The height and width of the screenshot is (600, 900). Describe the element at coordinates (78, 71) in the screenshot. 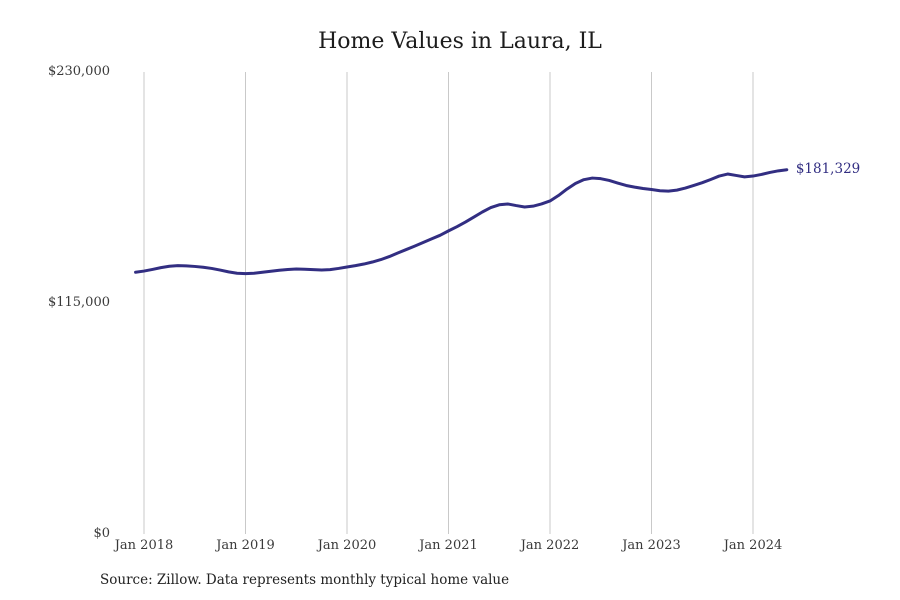

I see `y-axis-tick-label: $230,000` at that location.